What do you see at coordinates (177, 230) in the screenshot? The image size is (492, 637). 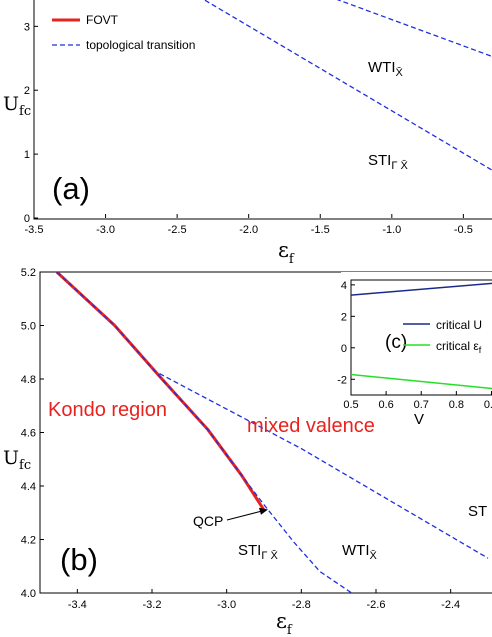 I see `x-tick-label: -2.5` at bounding box center [177, 230].